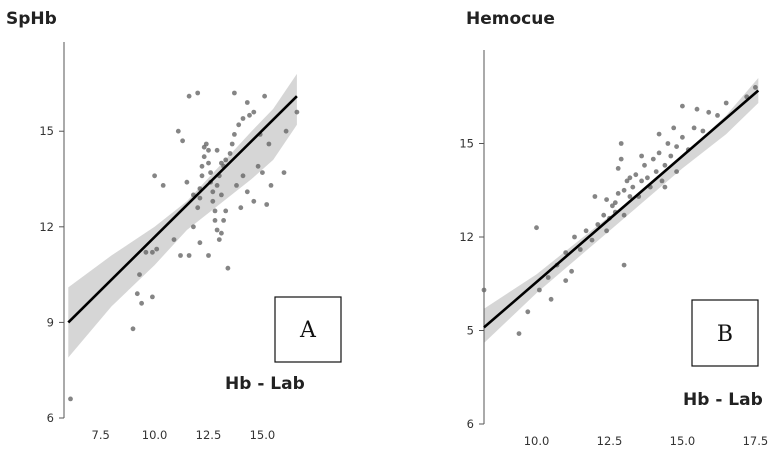 The image size is (784, 459). What do you see at coordinates (182, 209) in the screenshot?
I see `regression-line` at bounding box center [182, 209].